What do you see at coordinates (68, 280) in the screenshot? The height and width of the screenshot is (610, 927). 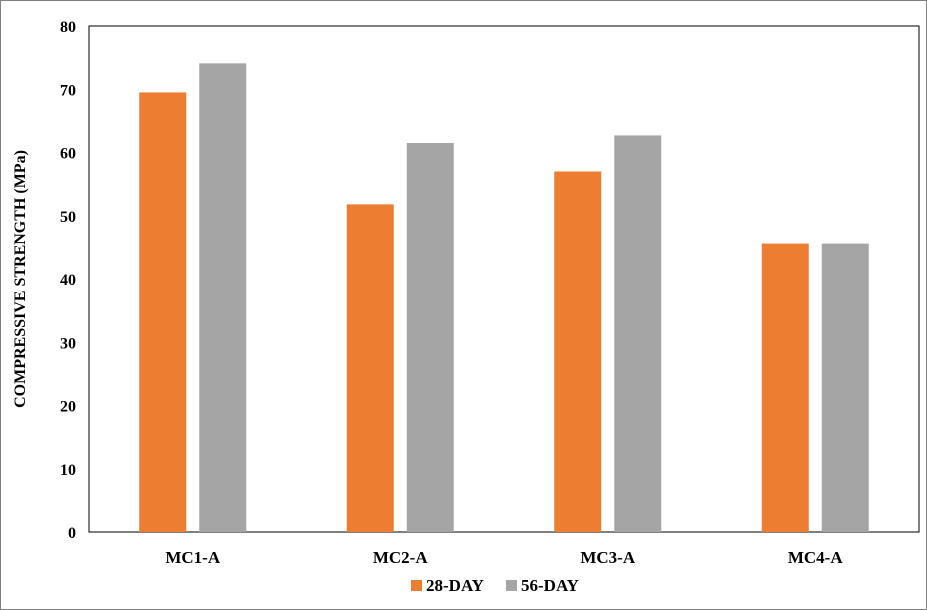 I see `y-tick-label: 40` at bounding box center [68, 280].